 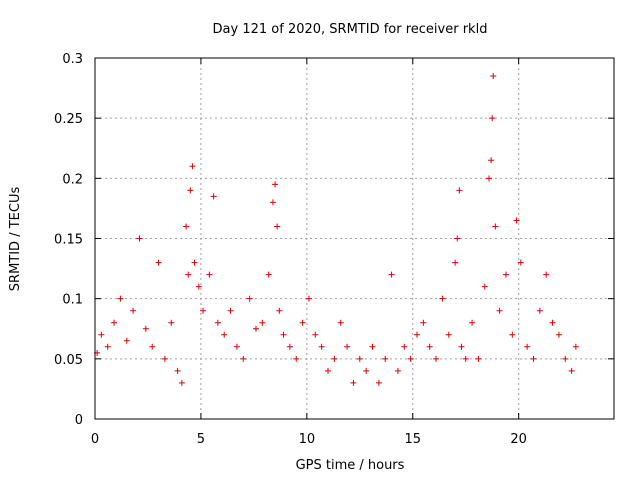 What do you see at coordinates (201, 439) in the screenshot?
I see `x-tick-label: 5` at bounding box center [201, 439].